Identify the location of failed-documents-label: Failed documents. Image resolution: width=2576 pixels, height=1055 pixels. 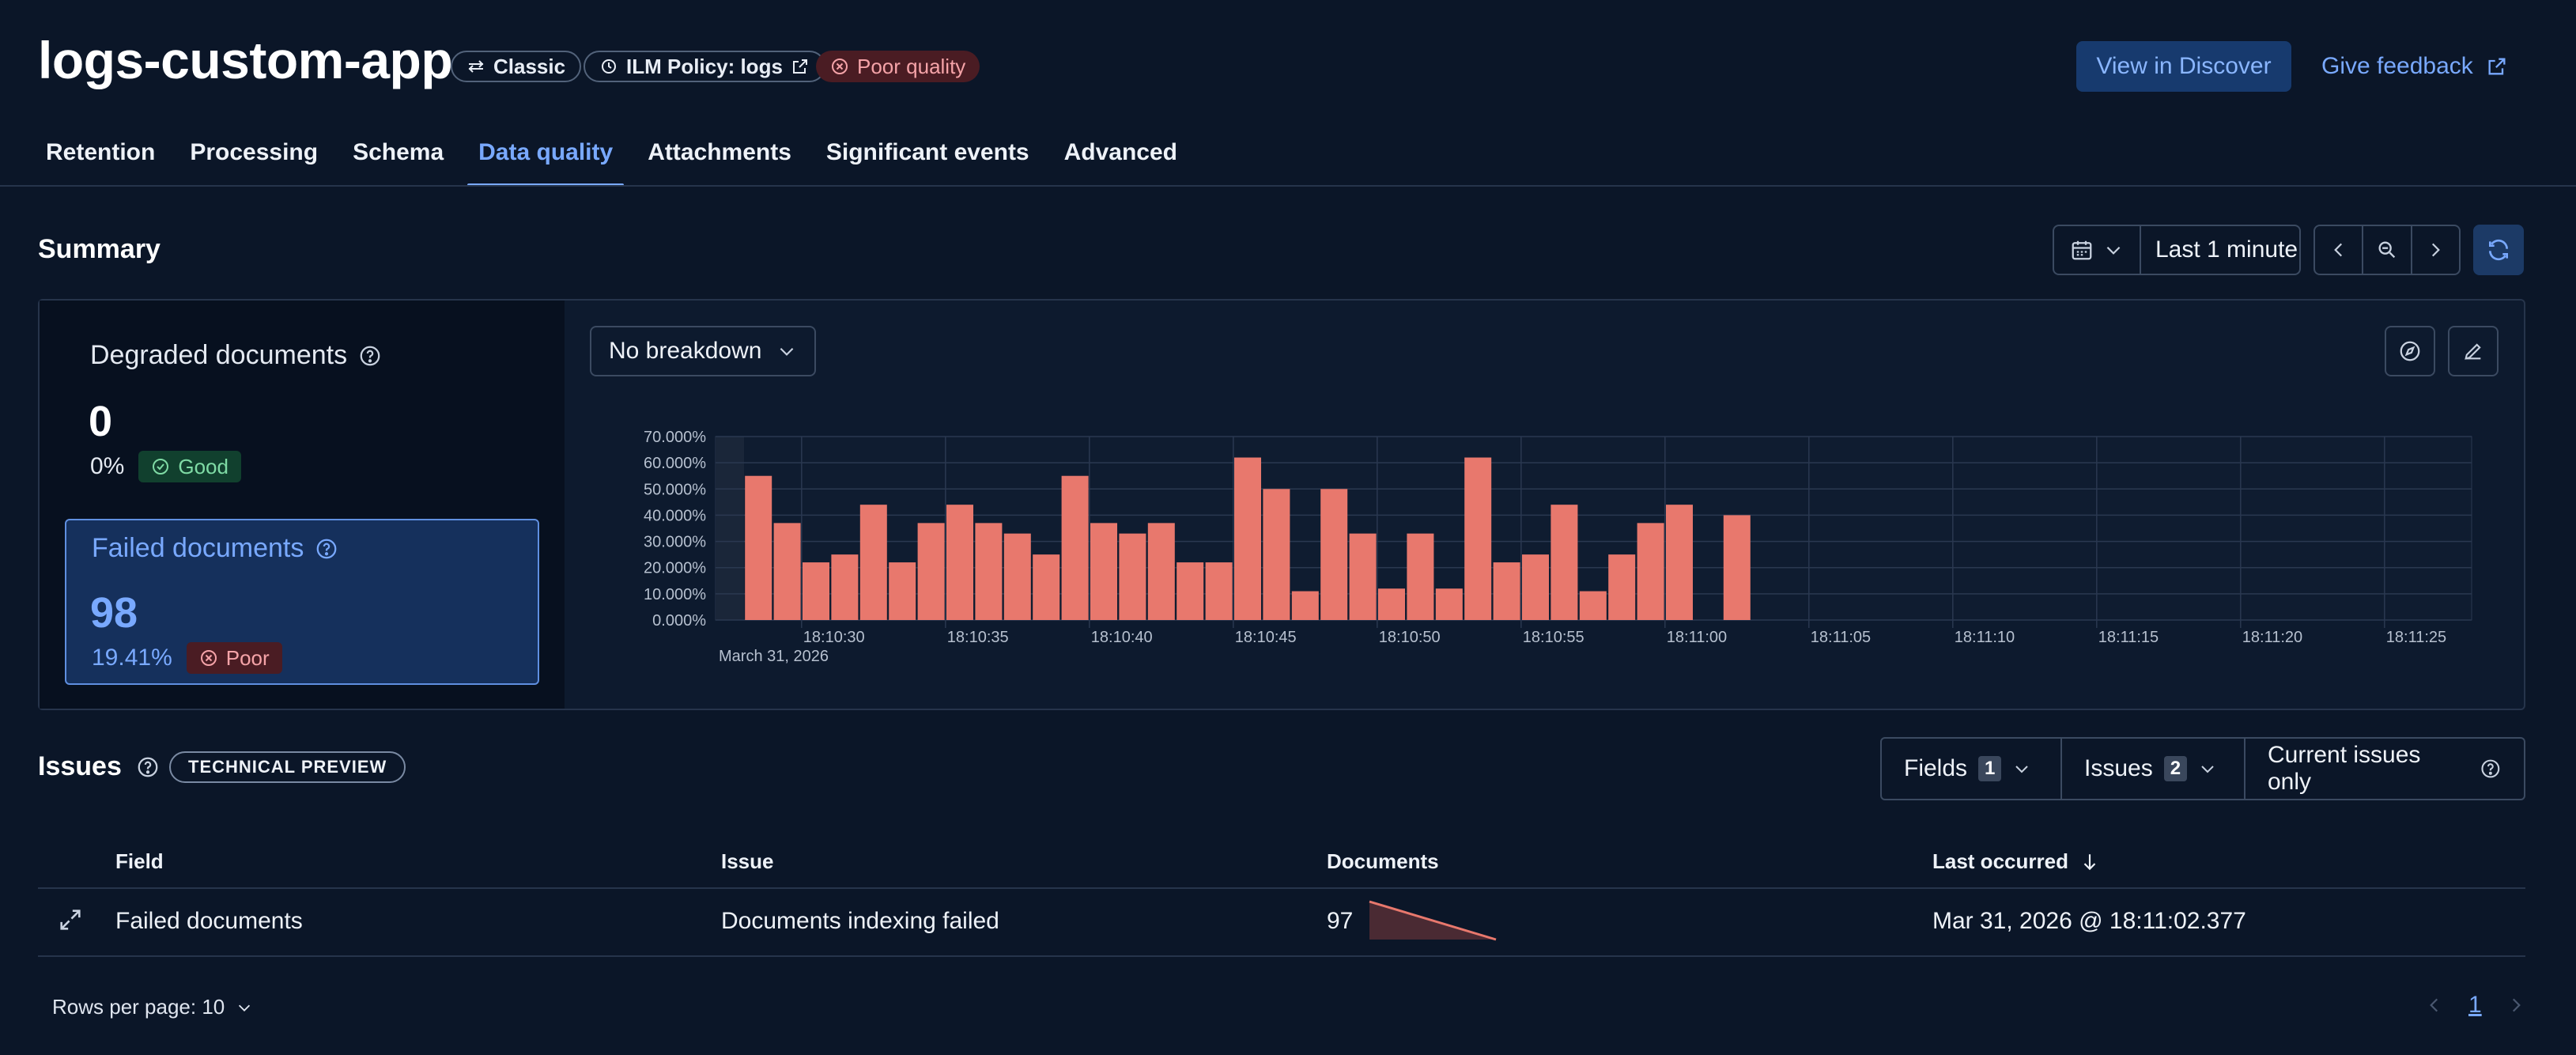
(215, 548).